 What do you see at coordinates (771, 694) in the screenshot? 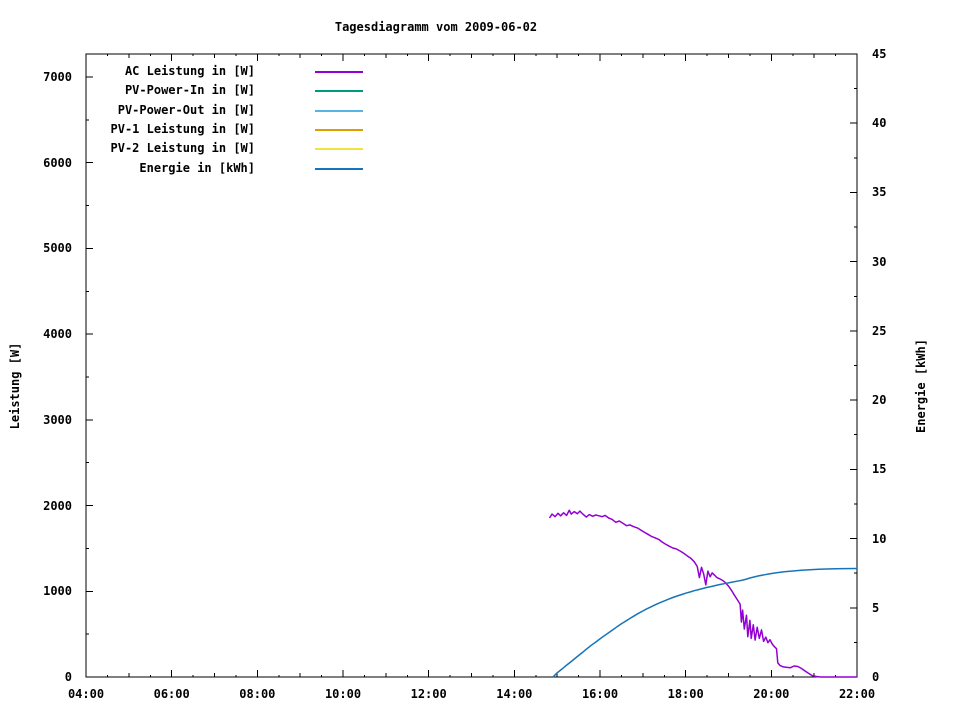
I see `x-tick-label: 20:00` at bounding box center [771, 694].